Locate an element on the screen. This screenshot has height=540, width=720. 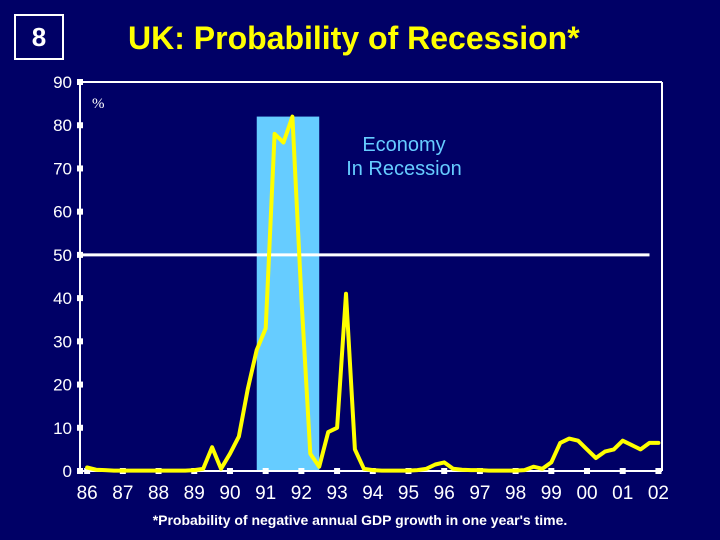
x-tick-label: 96 is located at coordinates (444, 493).